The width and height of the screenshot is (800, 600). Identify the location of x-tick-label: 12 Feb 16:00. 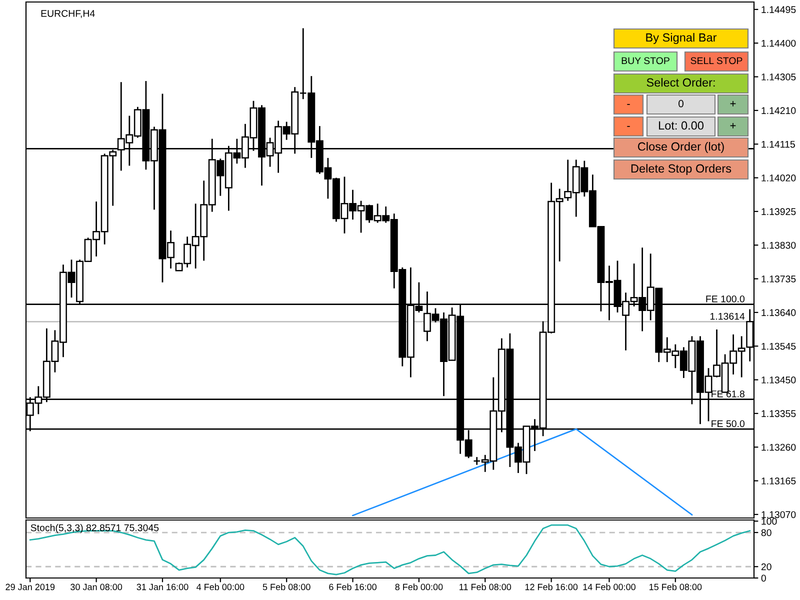
(551, 587).